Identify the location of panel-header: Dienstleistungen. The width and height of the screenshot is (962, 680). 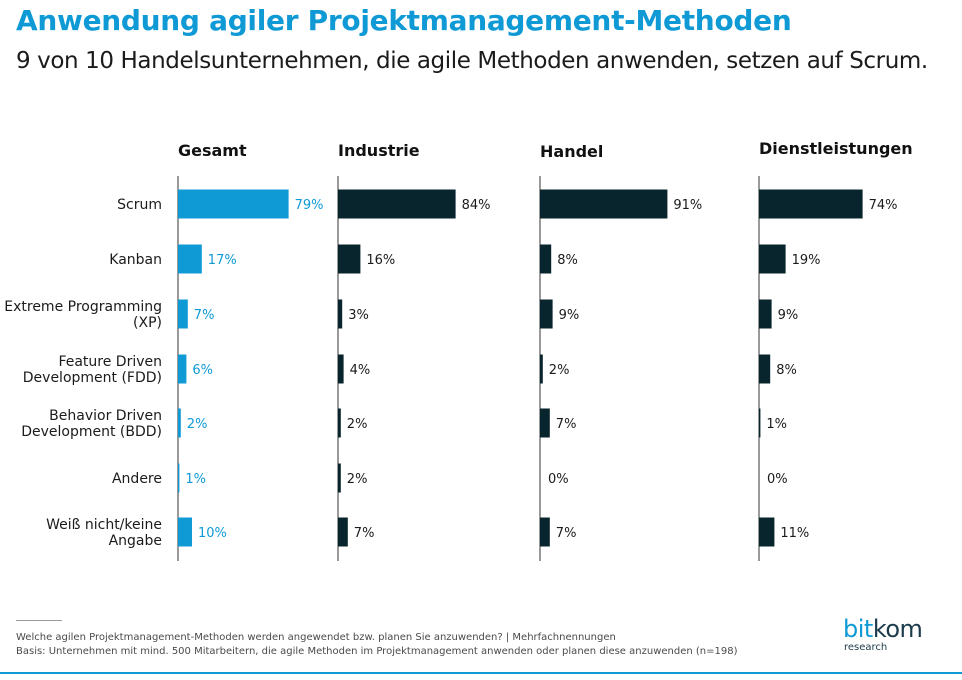
(836, 148).